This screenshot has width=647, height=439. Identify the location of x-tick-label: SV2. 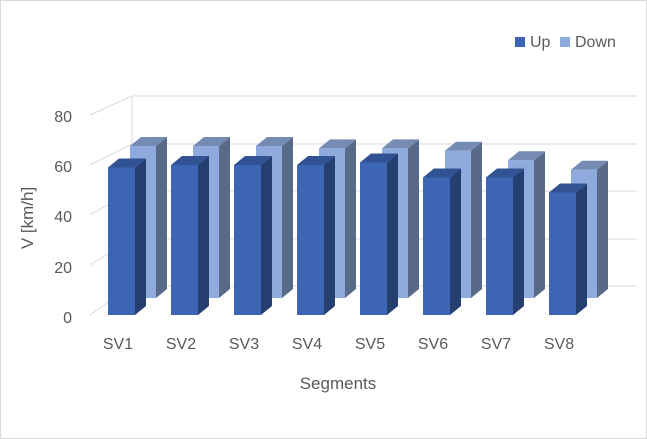
(181, 344).